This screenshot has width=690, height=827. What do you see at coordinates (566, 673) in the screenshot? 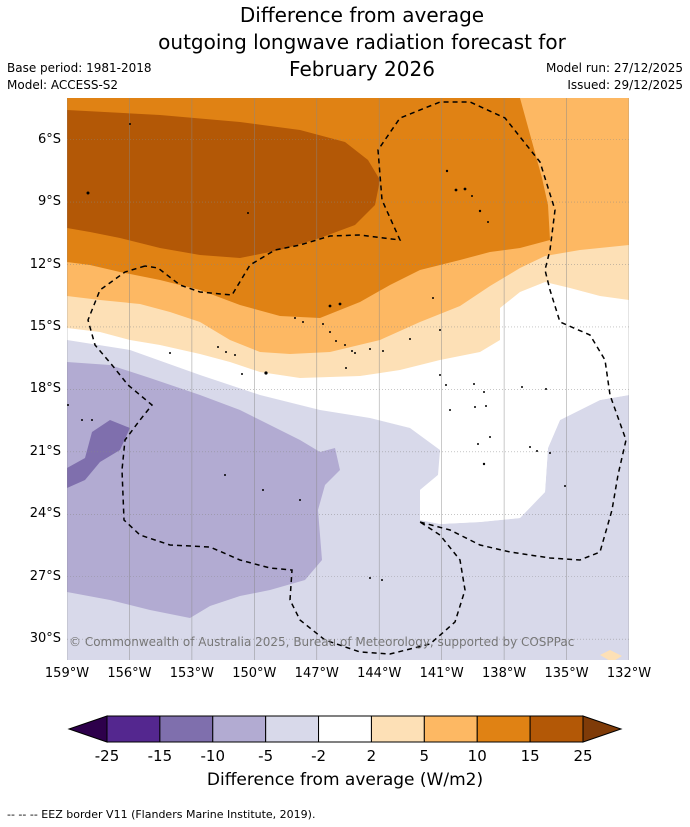
I see `lon-tick-label: 135°W` at bounding box center [566, 673].